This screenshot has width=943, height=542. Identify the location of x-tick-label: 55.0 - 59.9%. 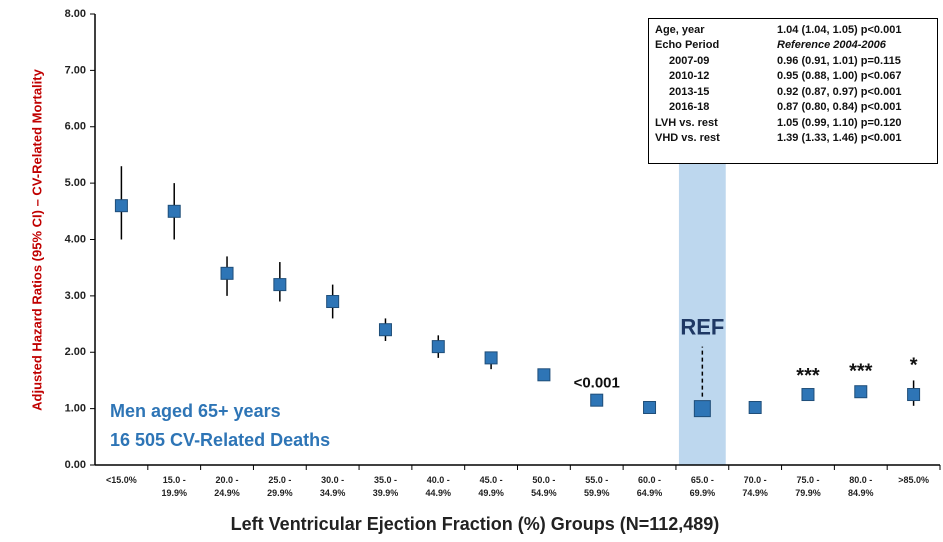
(596, 486).